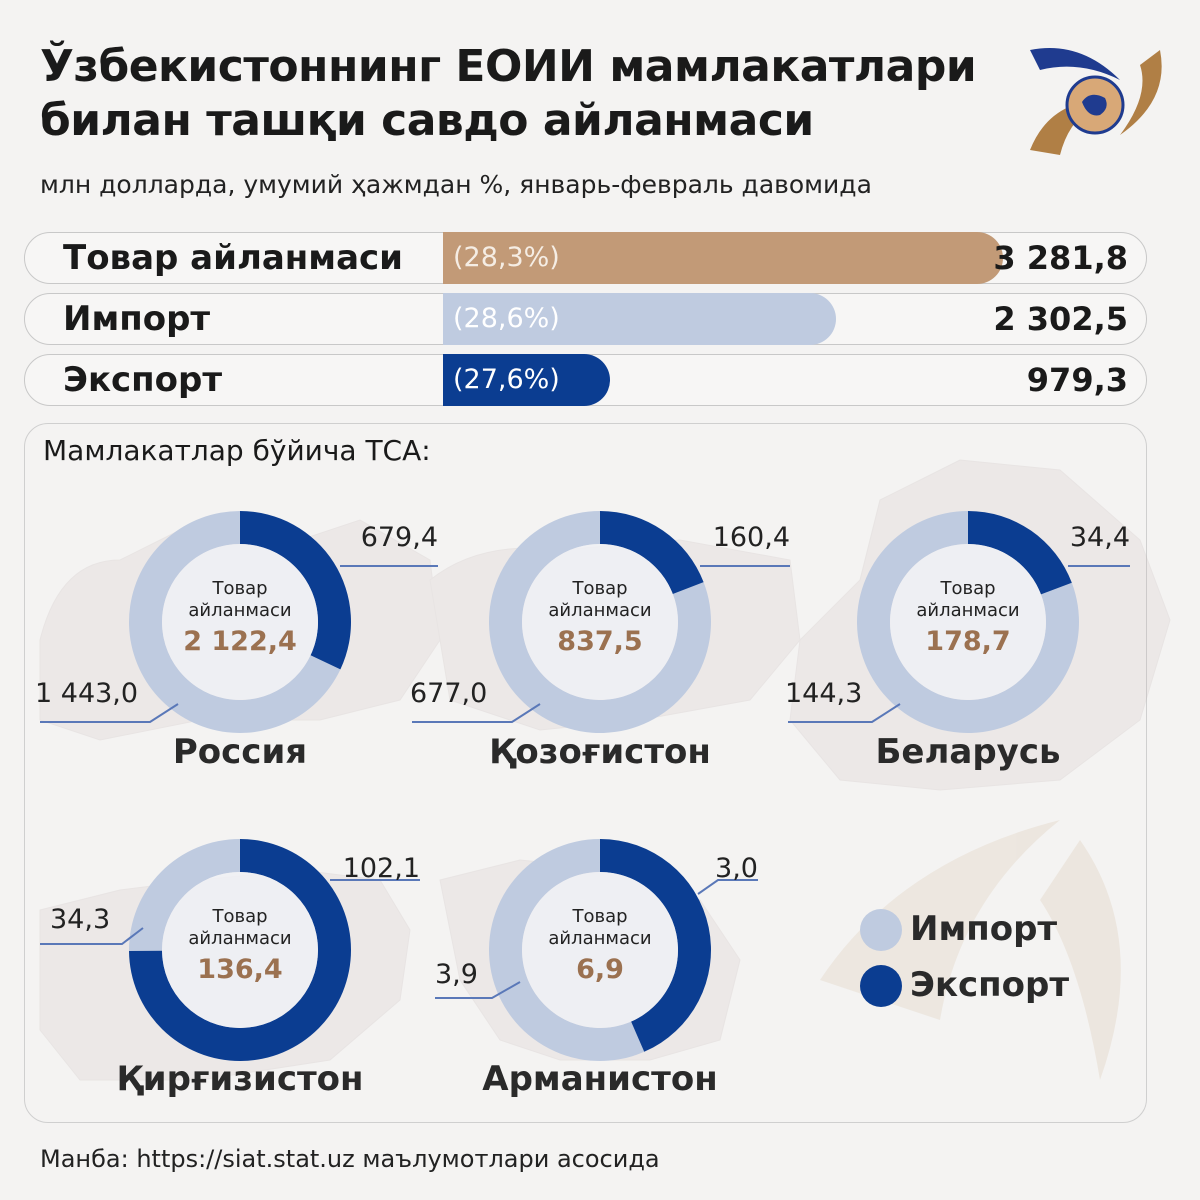 The width and height of the screenshot is (1200, 1200). What do you see at coordinates (968, 752) in the screenshot?
I see `country-label: Беларусь` at bounding box center [968, 752].